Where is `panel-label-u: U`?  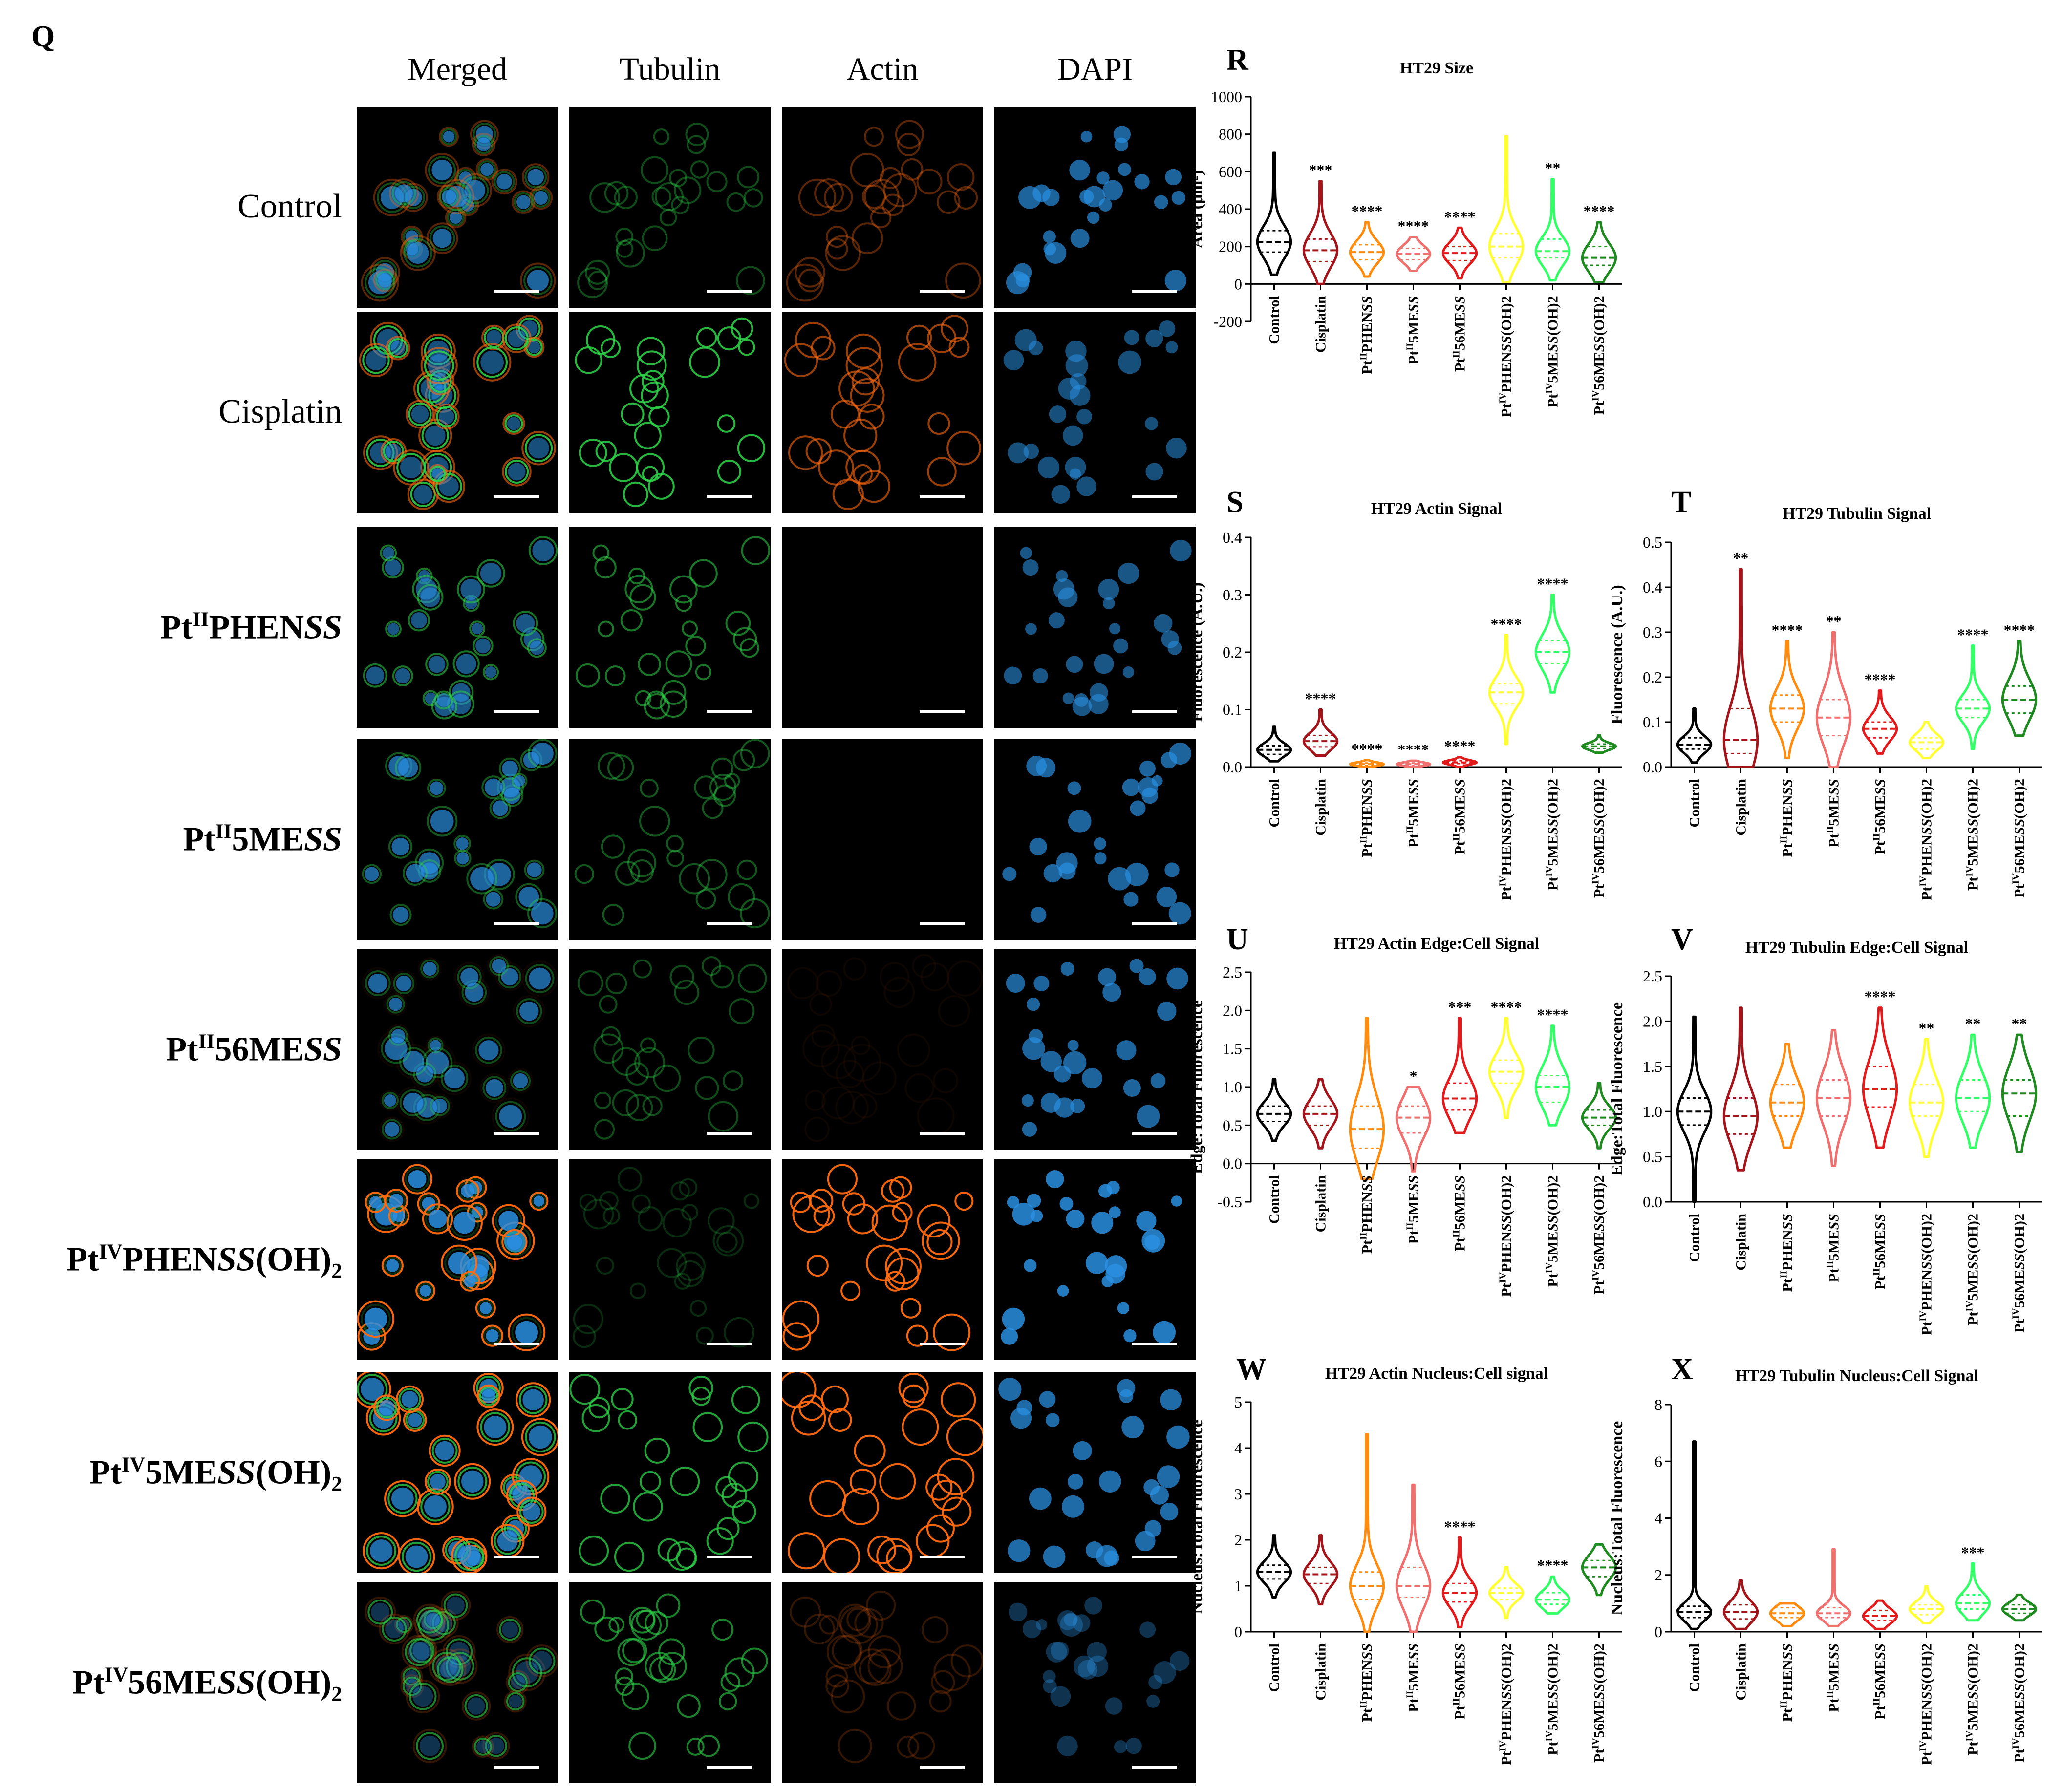 panel-label-u: U is located at coordinates (1237, 939).